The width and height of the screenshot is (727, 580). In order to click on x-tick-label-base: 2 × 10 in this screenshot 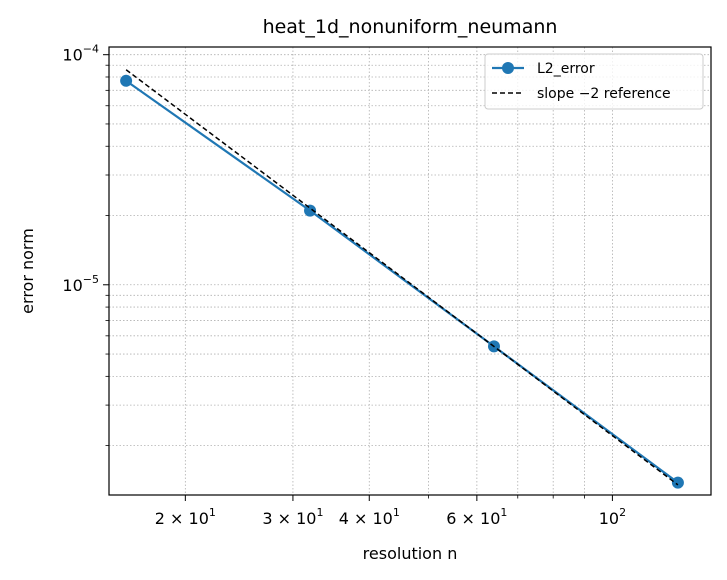, I will do `click(182, 518)`.